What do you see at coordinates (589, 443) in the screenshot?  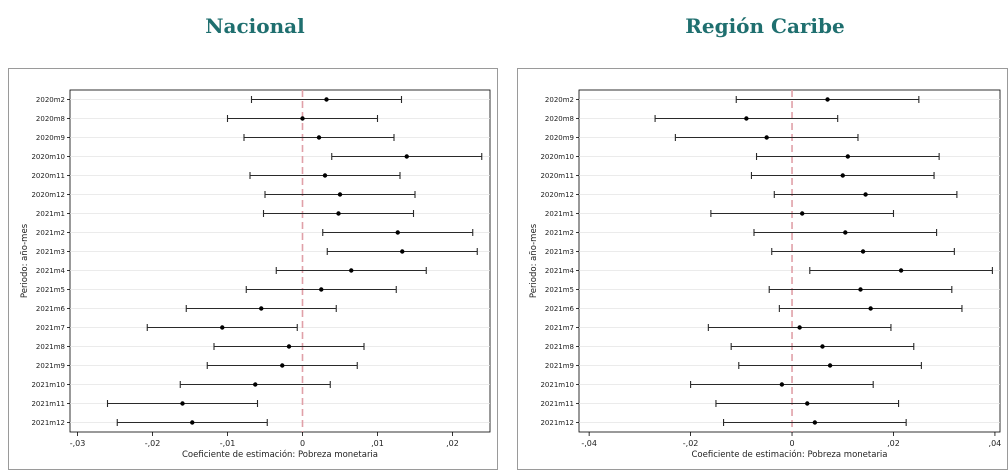 I see `x-tick-label: -,04` at bounding box center [589, 443].